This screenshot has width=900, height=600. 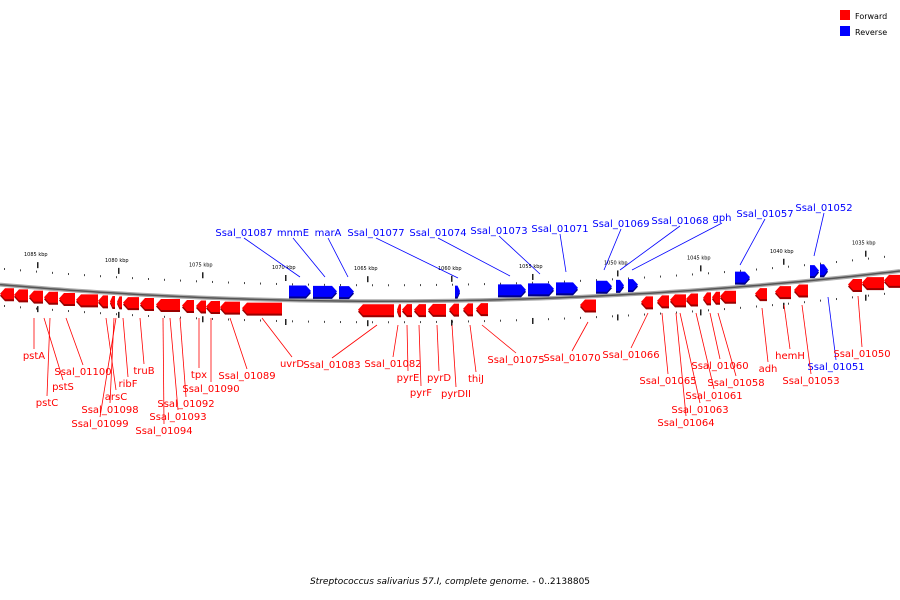 What do you see at coordinates (408, 378) in the screenshot?
I see `gene-label: pyrE` at bounding box center [408, 378].